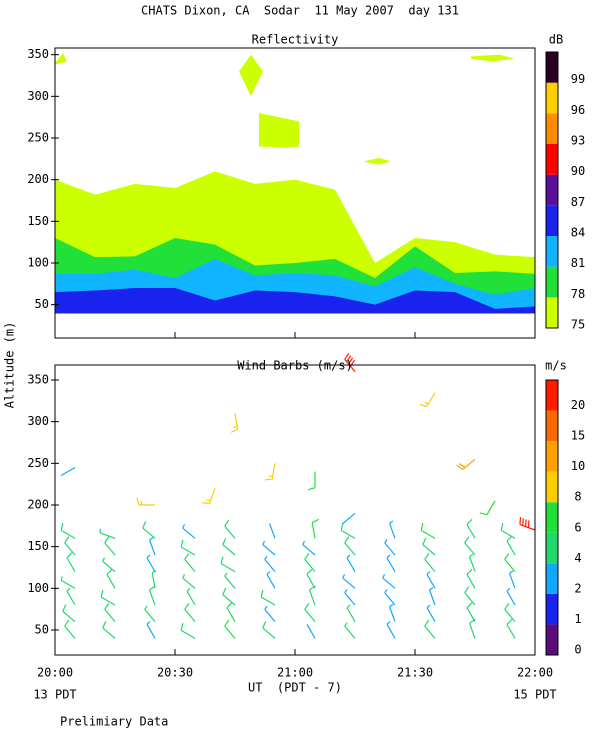 Image resolution: width=600 pixels, height=750 pixels. I want to click on colorbar-label: 84, so click(578, 233).